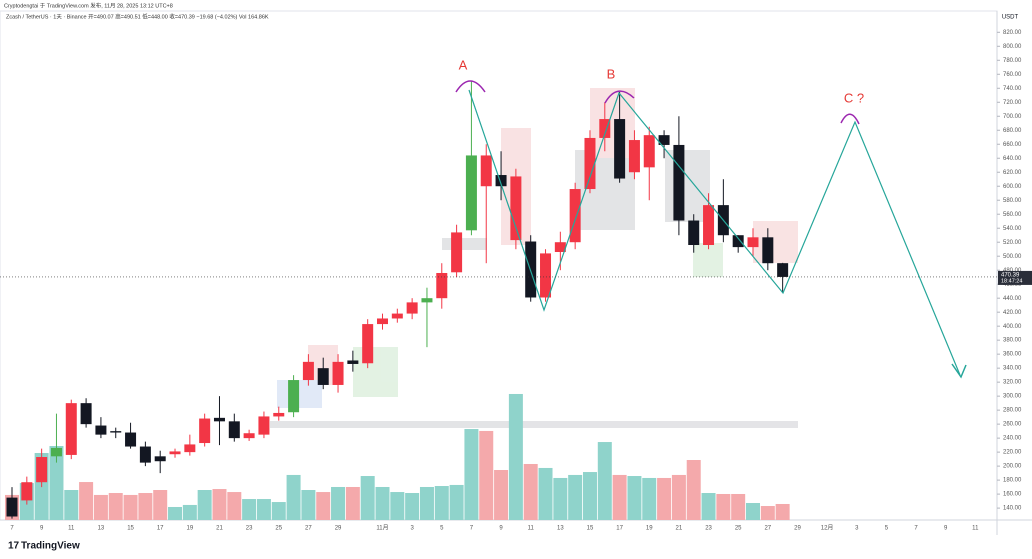 The width and height of the screenshot is (1032, 559). I want to click on arc-a, so click(470, 86).